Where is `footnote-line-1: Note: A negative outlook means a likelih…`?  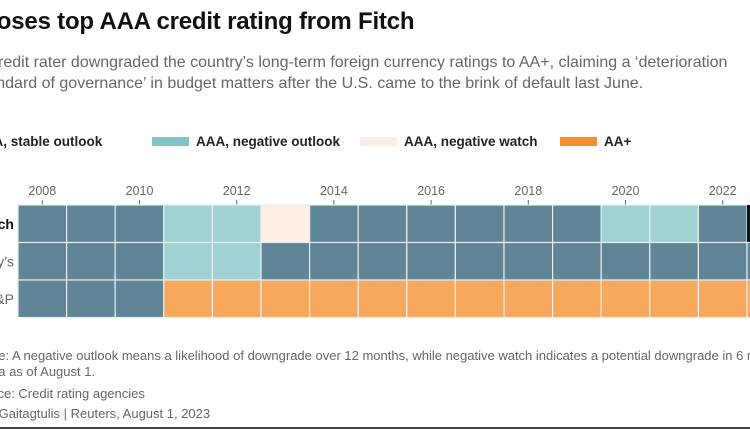
footnote-line-1: Note: A negative outlook means a likelih… is located at coordinates (375, 355).